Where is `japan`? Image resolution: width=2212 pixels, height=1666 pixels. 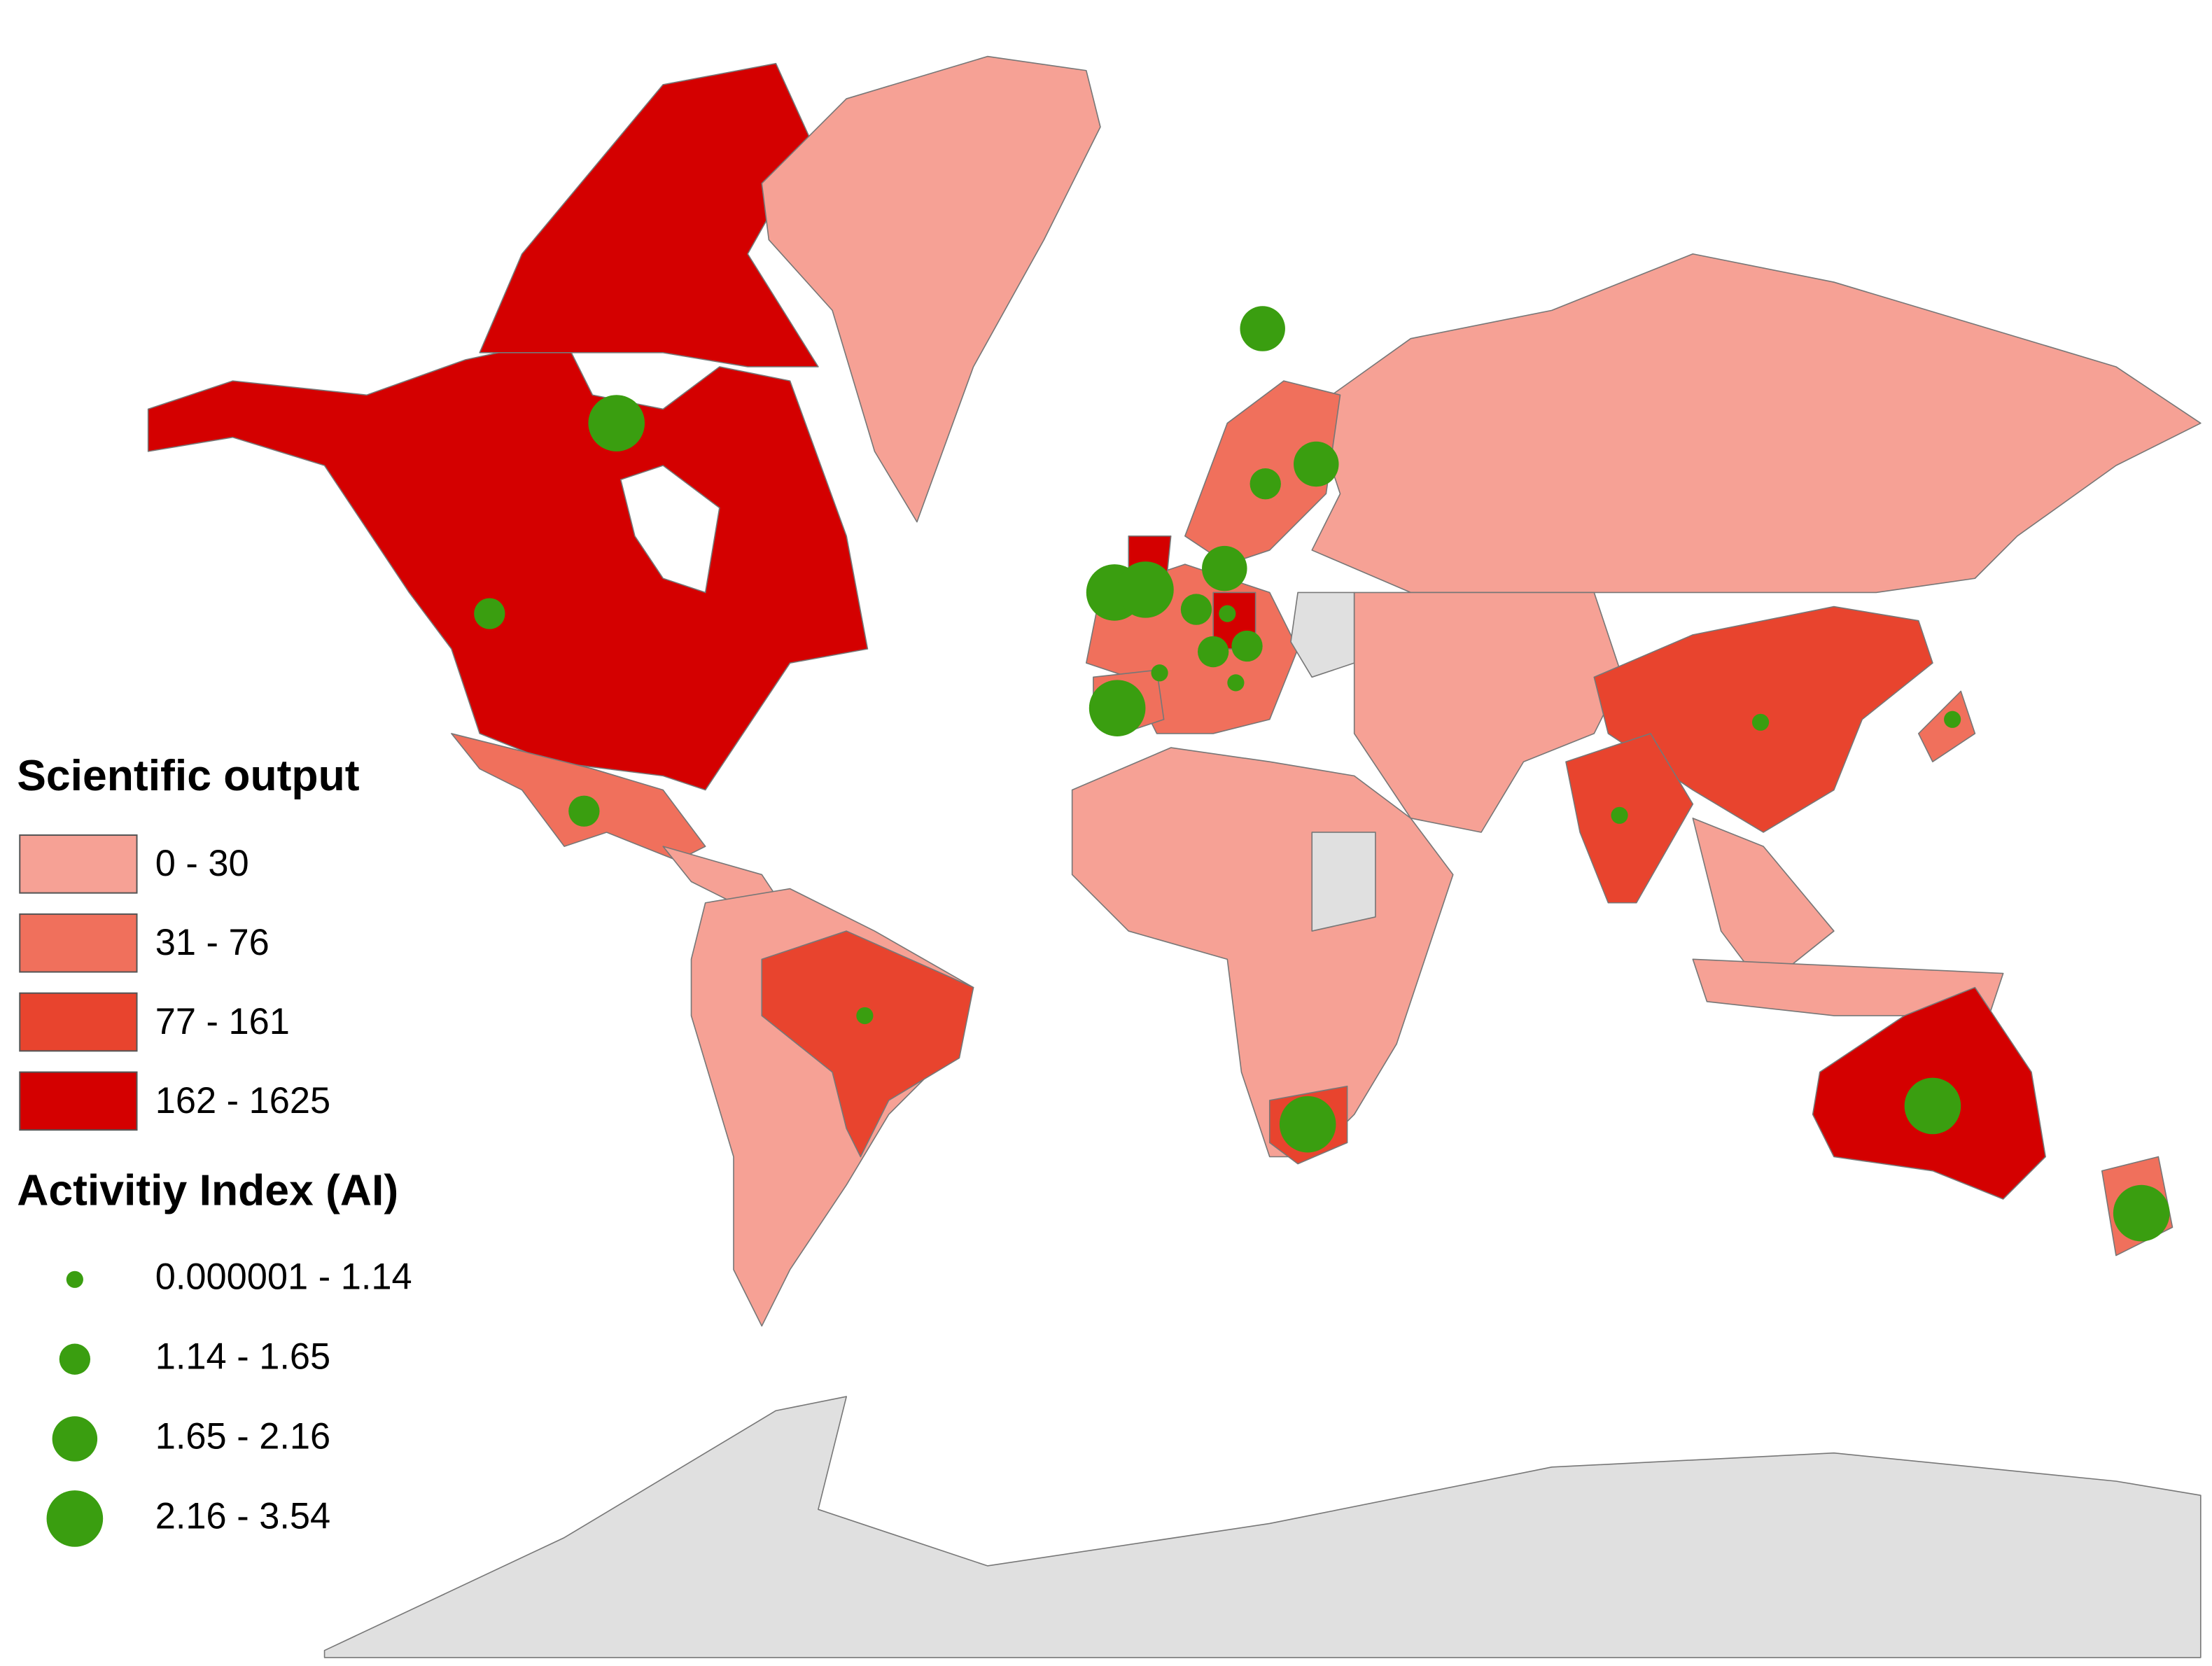
japan is located at coordinates (1946, 726).